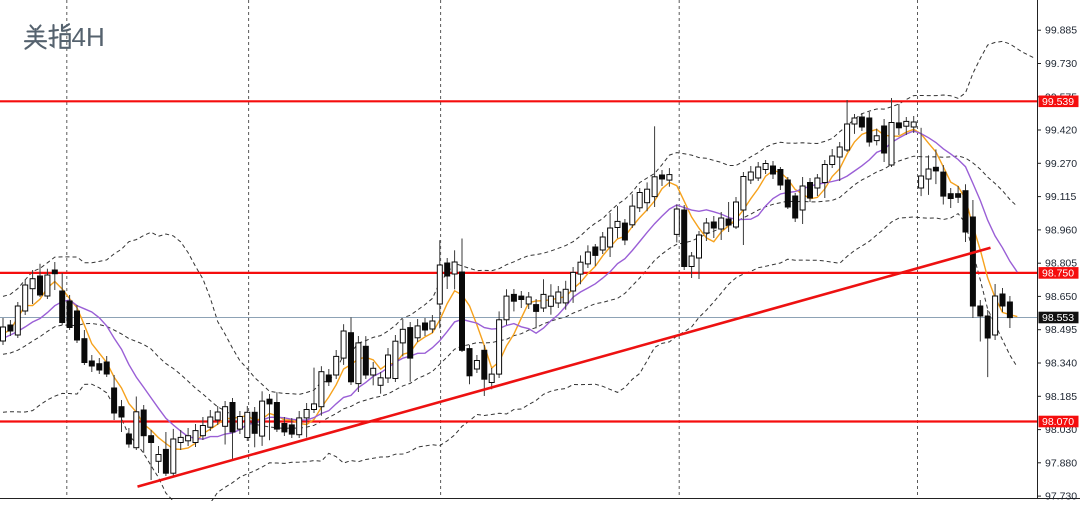 The image size is (1080, 506). What do you see at coordinates (1061, 496) in the screenshot?
I see `svg-text: 97.730` at bounding box center [1061, 496].